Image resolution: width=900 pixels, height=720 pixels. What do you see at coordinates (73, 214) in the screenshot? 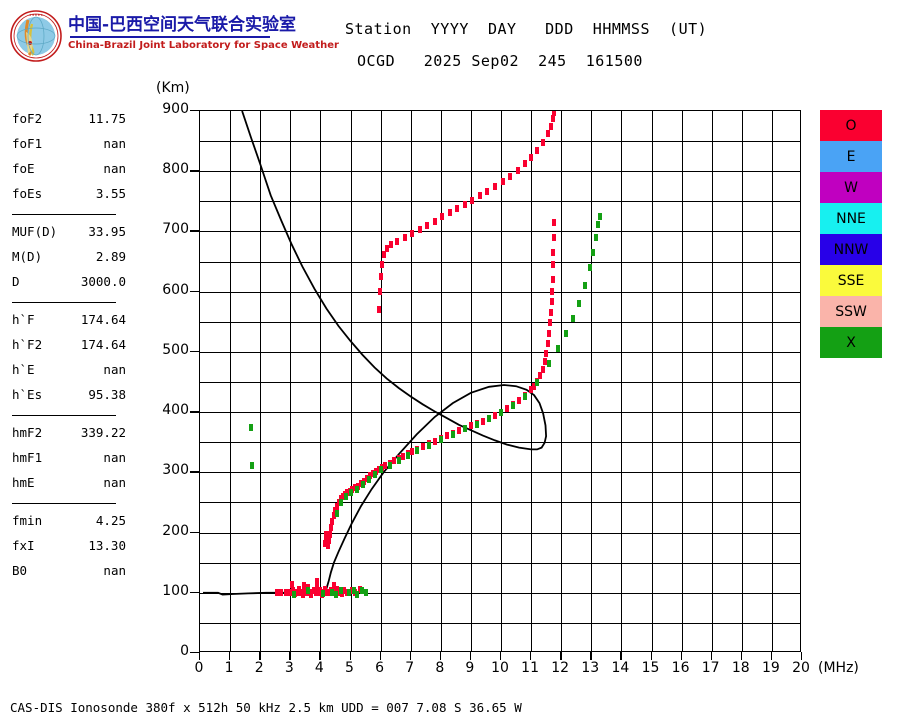
I see `parameter-divider` at bounding box center [73, 214].